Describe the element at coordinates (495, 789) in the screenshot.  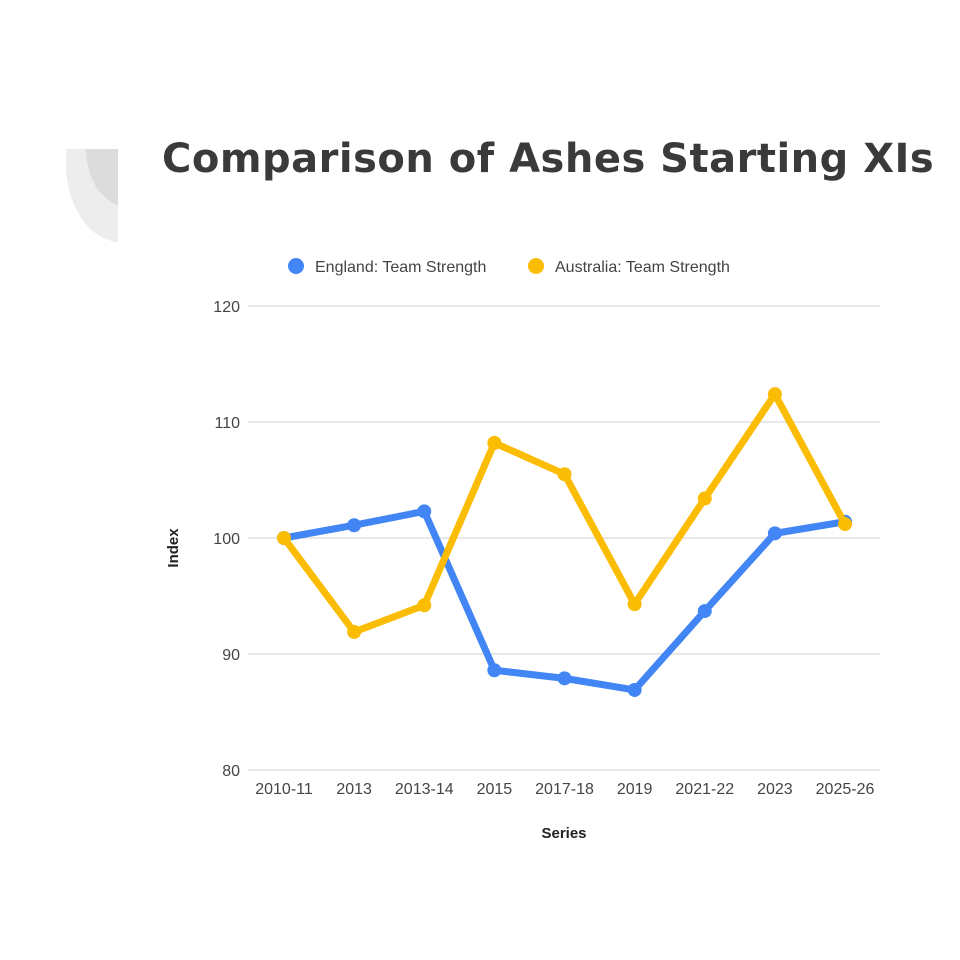
I see `x-tick-label: 2015` at that location.